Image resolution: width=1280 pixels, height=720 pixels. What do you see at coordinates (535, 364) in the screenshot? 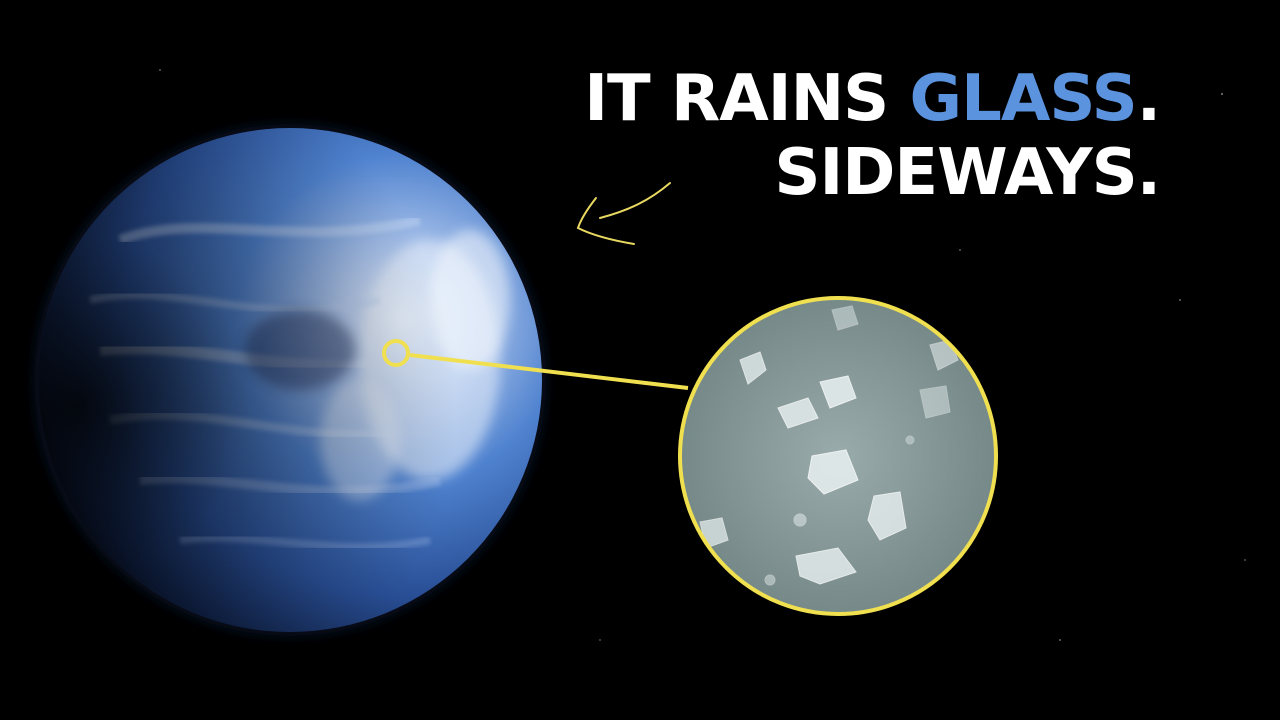
I see `callout-connector` at bounding box center [535, 364].